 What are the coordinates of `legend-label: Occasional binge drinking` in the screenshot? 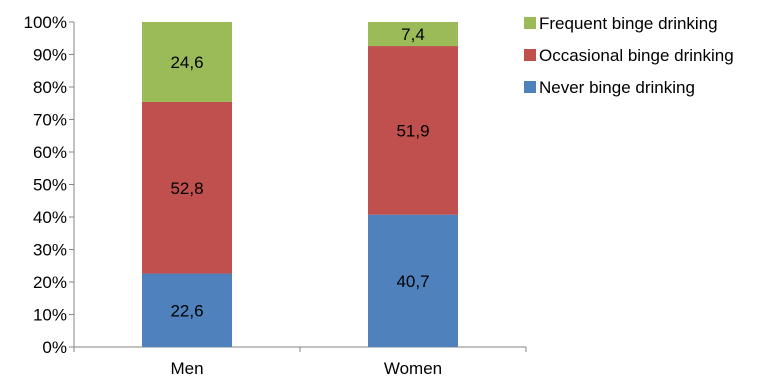 It's located at (636, 55).